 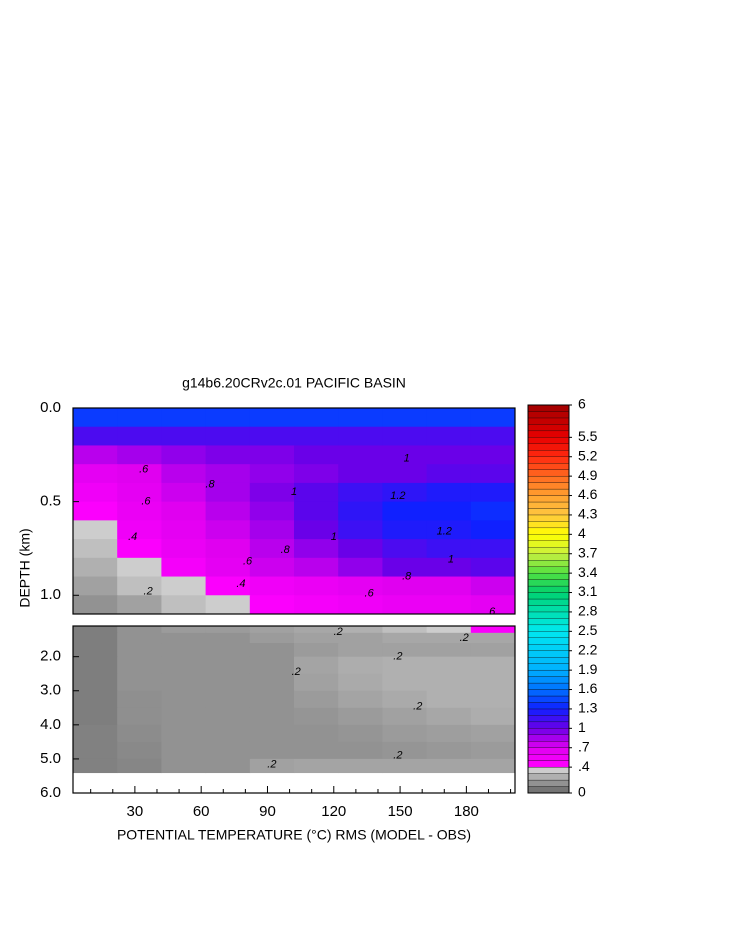 What do you see at coordinates (588, 611) in the screenshot?
I see `colorbar-tick-label: 2.8` at bounding box center [588, 611].